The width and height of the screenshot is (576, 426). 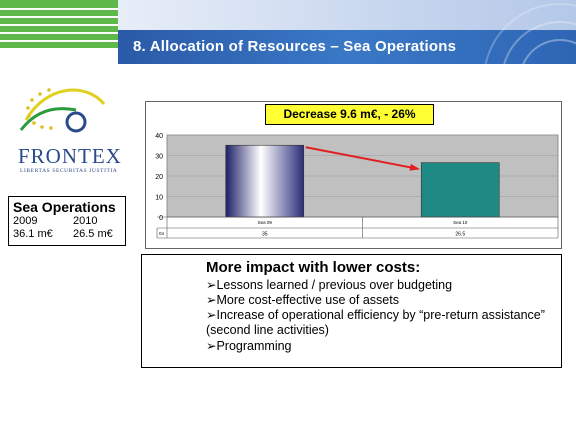 I want to click on sea-amount-2010: 26.5 m€, so click(x=93, y=234).